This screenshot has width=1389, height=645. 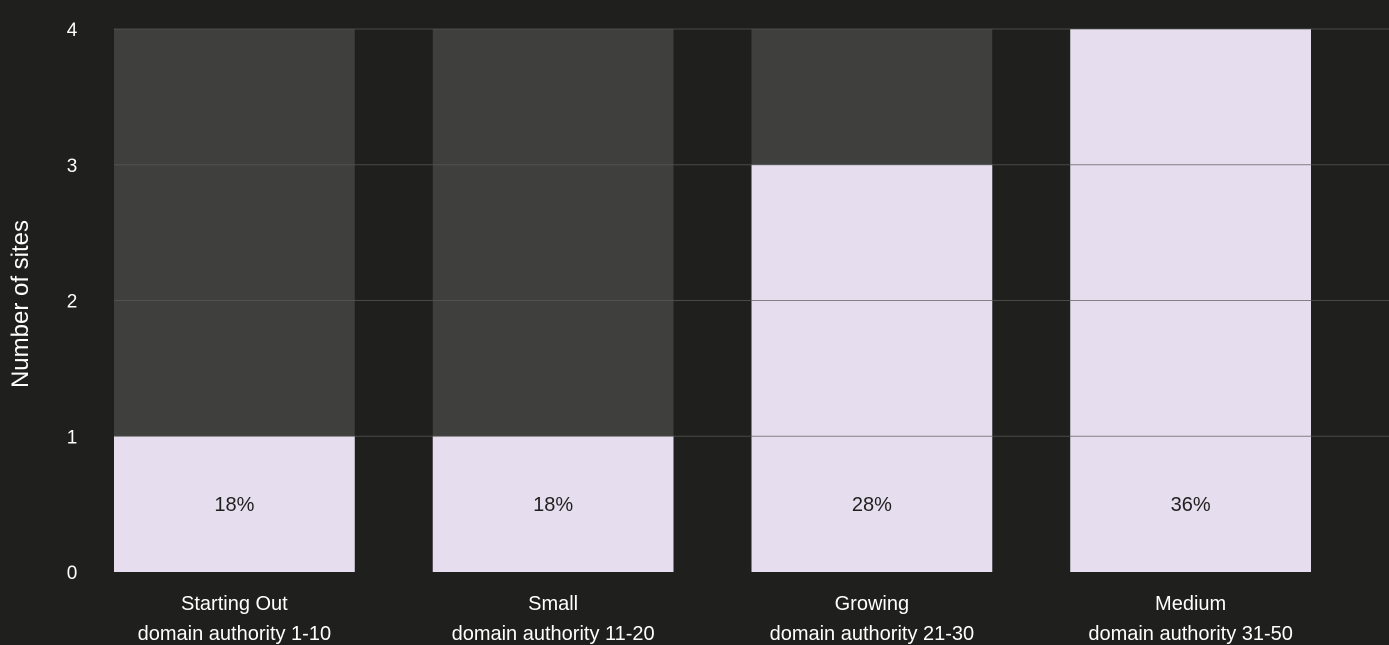 I want to click on bar-value-labels: 18% 18% 28% 36%, so click(x=712, y=505).